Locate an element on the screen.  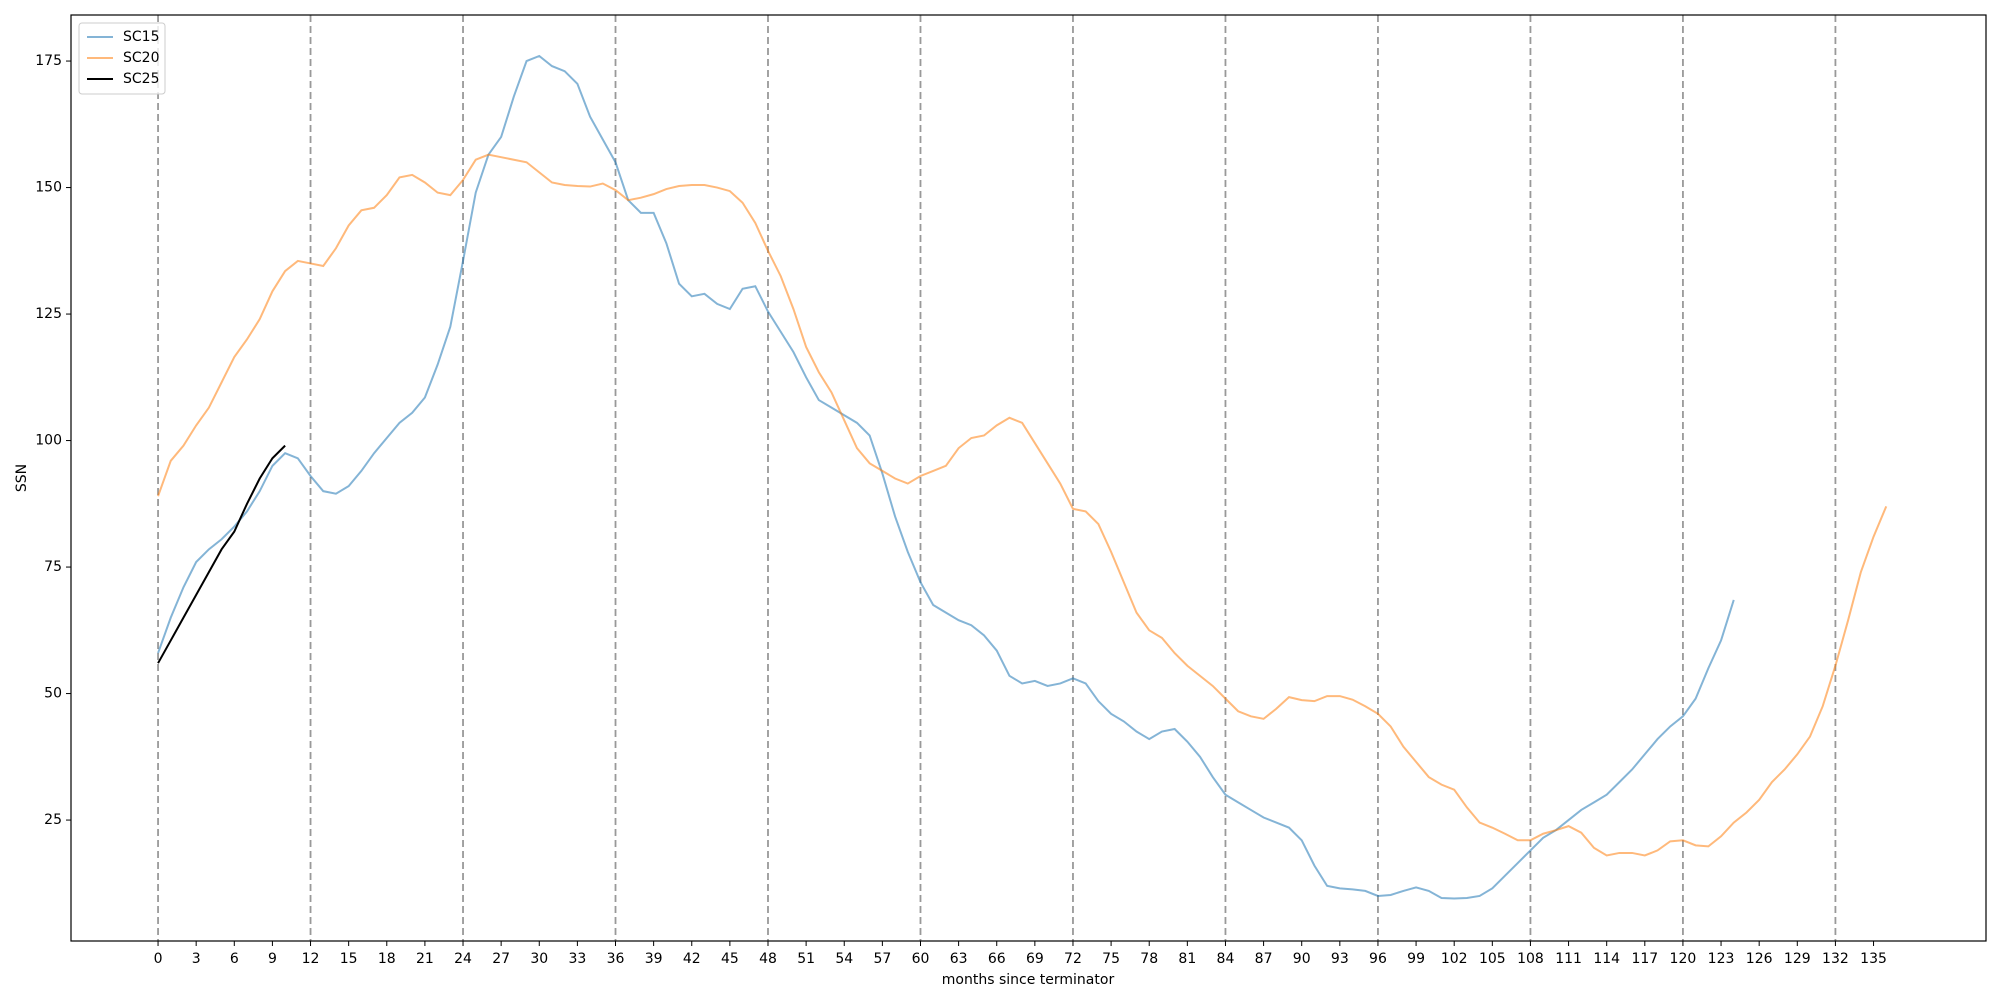
x-tick-label: 27 is located at coordinates (501, 959).